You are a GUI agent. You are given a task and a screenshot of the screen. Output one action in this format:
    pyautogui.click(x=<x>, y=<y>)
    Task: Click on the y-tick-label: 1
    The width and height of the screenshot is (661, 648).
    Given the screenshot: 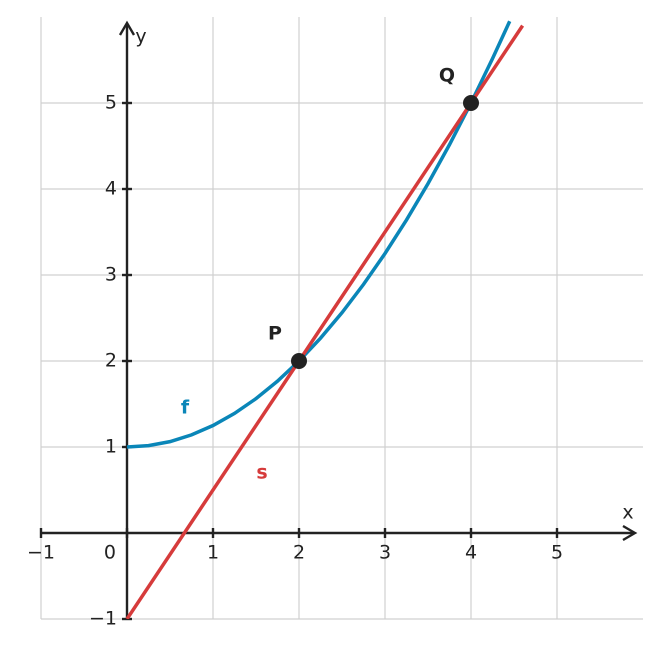 What is the action you would take?
    pyautogui.click(x=111, y=447)
    